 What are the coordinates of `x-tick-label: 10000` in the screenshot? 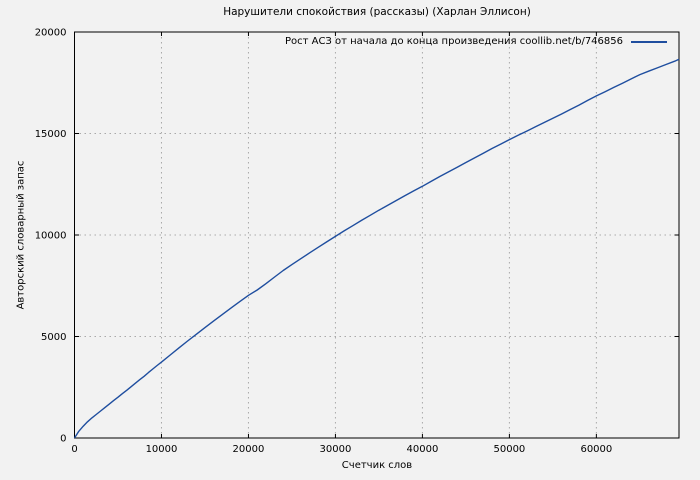 It's located at (162, 449).